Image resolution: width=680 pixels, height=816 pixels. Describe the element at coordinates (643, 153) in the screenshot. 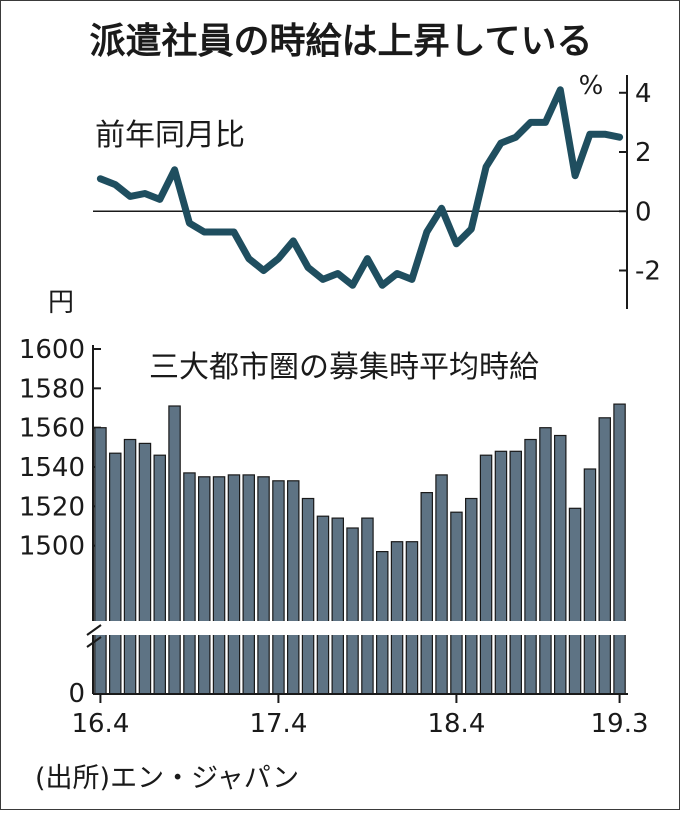

I see `line-y-tick-label: 2` at that location.